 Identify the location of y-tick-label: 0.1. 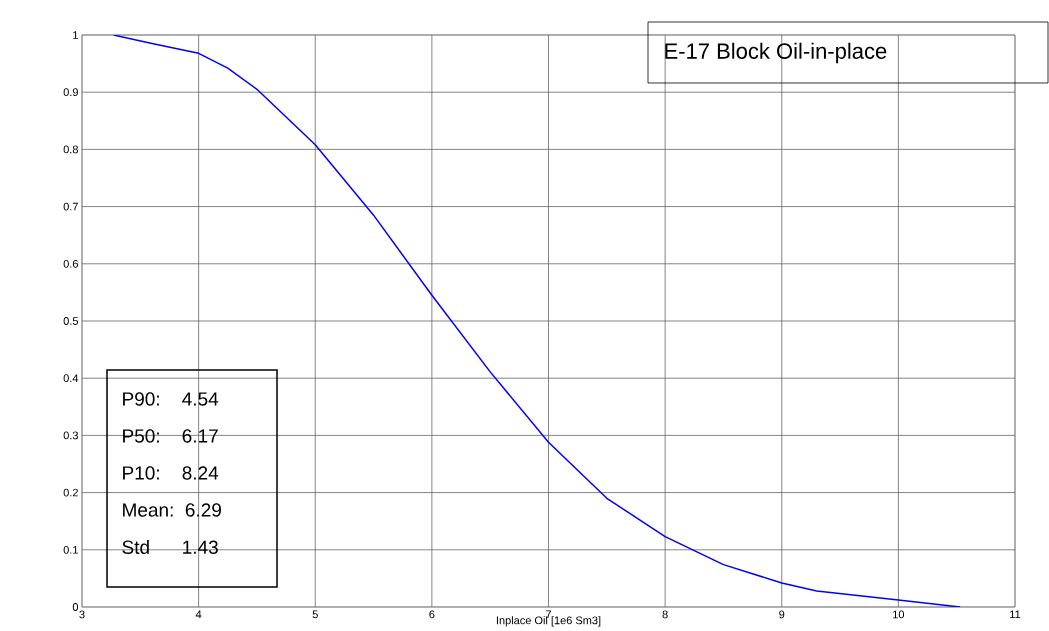
(70, 549).